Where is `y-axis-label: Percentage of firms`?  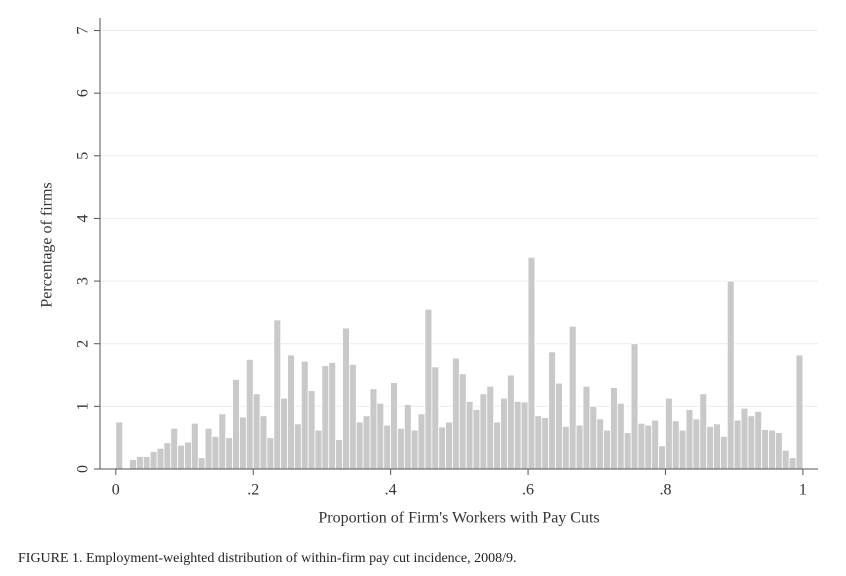 y-axis-label: Percentage of firms is located at coordinates (47, 244).